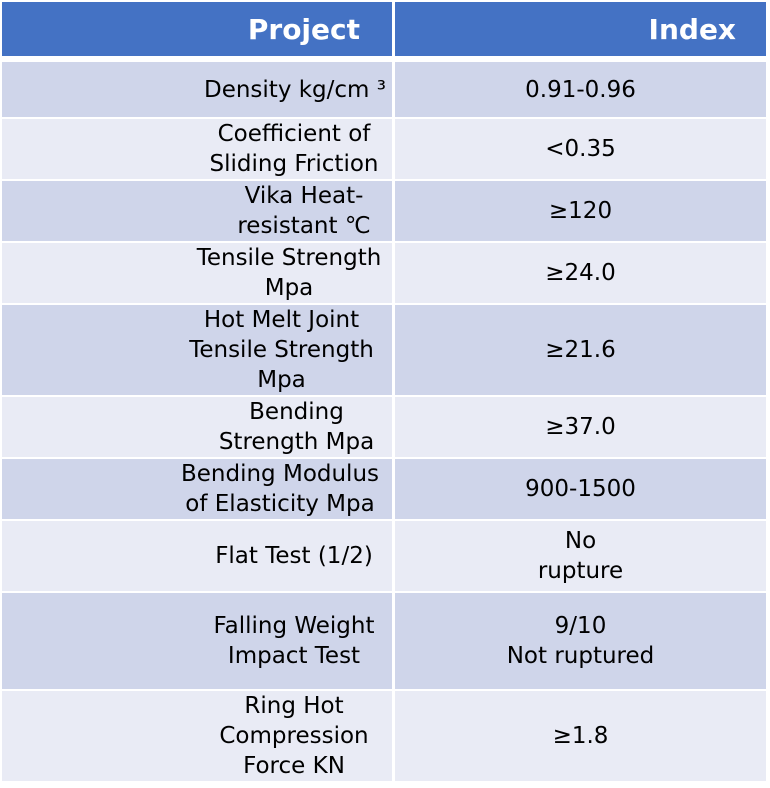 Image resolution: width=770 pixels, height=788 pixels. I want to click on value-cell: ≥37.0, so click(580, 428).